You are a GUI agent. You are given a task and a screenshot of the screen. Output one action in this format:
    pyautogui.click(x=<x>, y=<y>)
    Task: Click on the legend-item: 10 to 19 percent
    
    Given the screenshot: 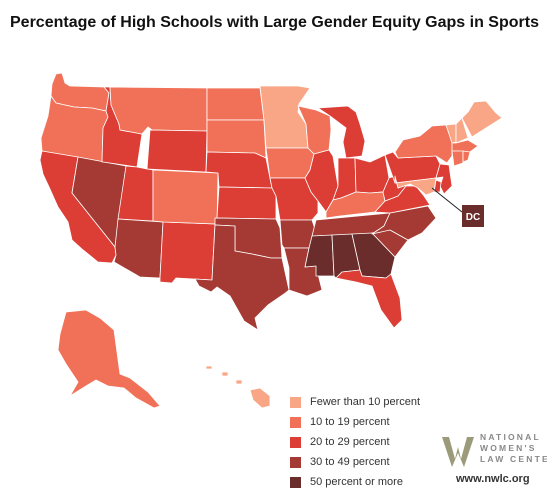 What is the action you would take?
    pyautogui.click(x=355, y=422)
    